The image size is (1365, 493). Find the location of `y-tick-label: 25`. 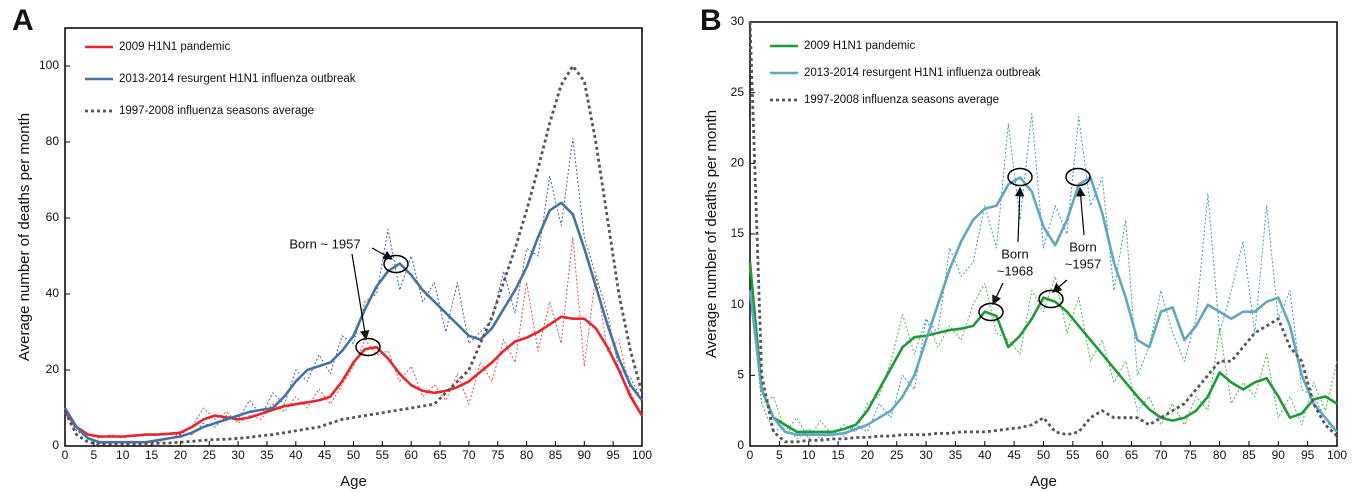

y-tick-label: 25 is located at coordinates (738, 92).